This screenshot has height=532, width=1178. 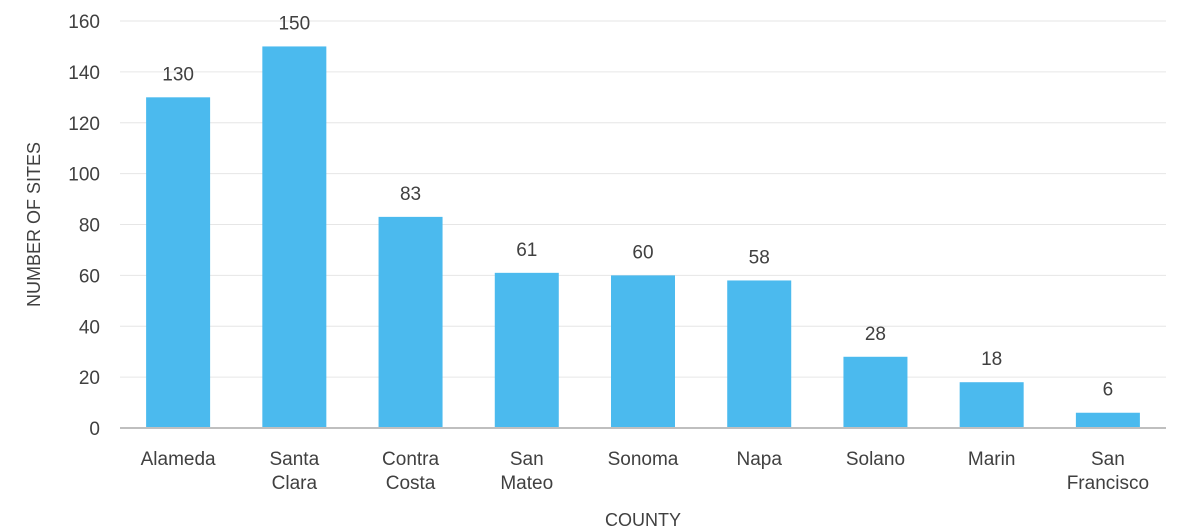 I want to click on data-label: 61, so click(x=526, y=250).